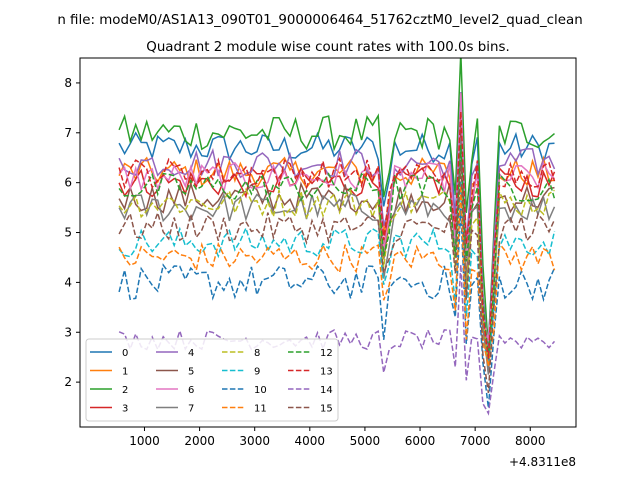 This screenshot has height=480, width=640. I want to click on legend-label: 5, so click(191, 372).